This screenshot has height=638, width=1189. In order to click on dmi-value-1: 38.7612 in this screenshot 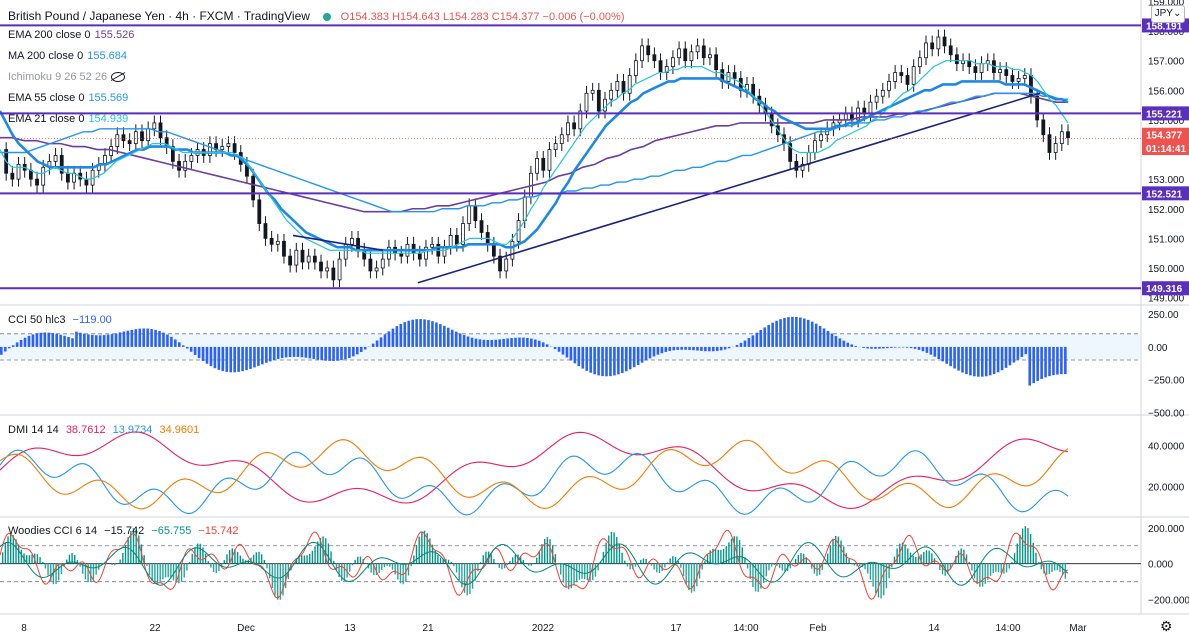, I will do `click(85, 430)`.